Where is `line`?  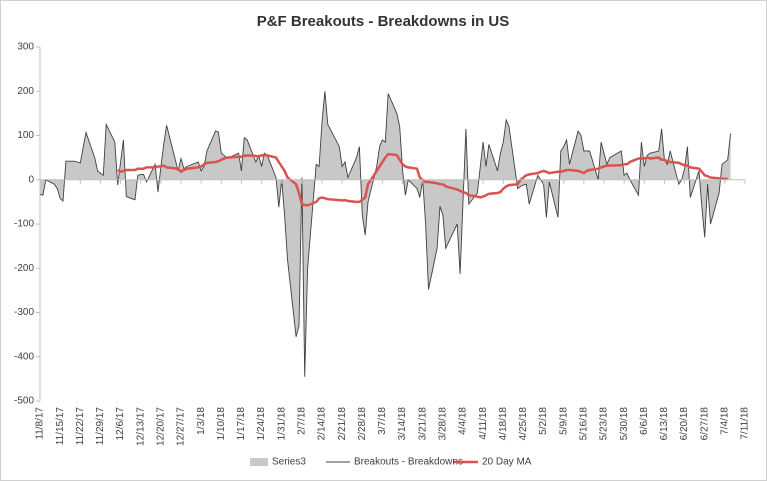 line is located at coordinates (422, 179).